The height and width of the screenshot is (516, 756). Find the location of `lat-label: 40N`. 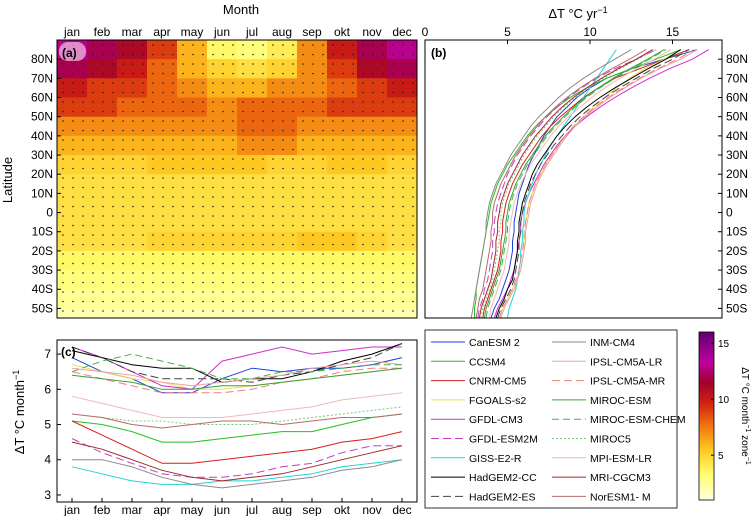

lat-label: 40N is located at coordinates (42, 136).